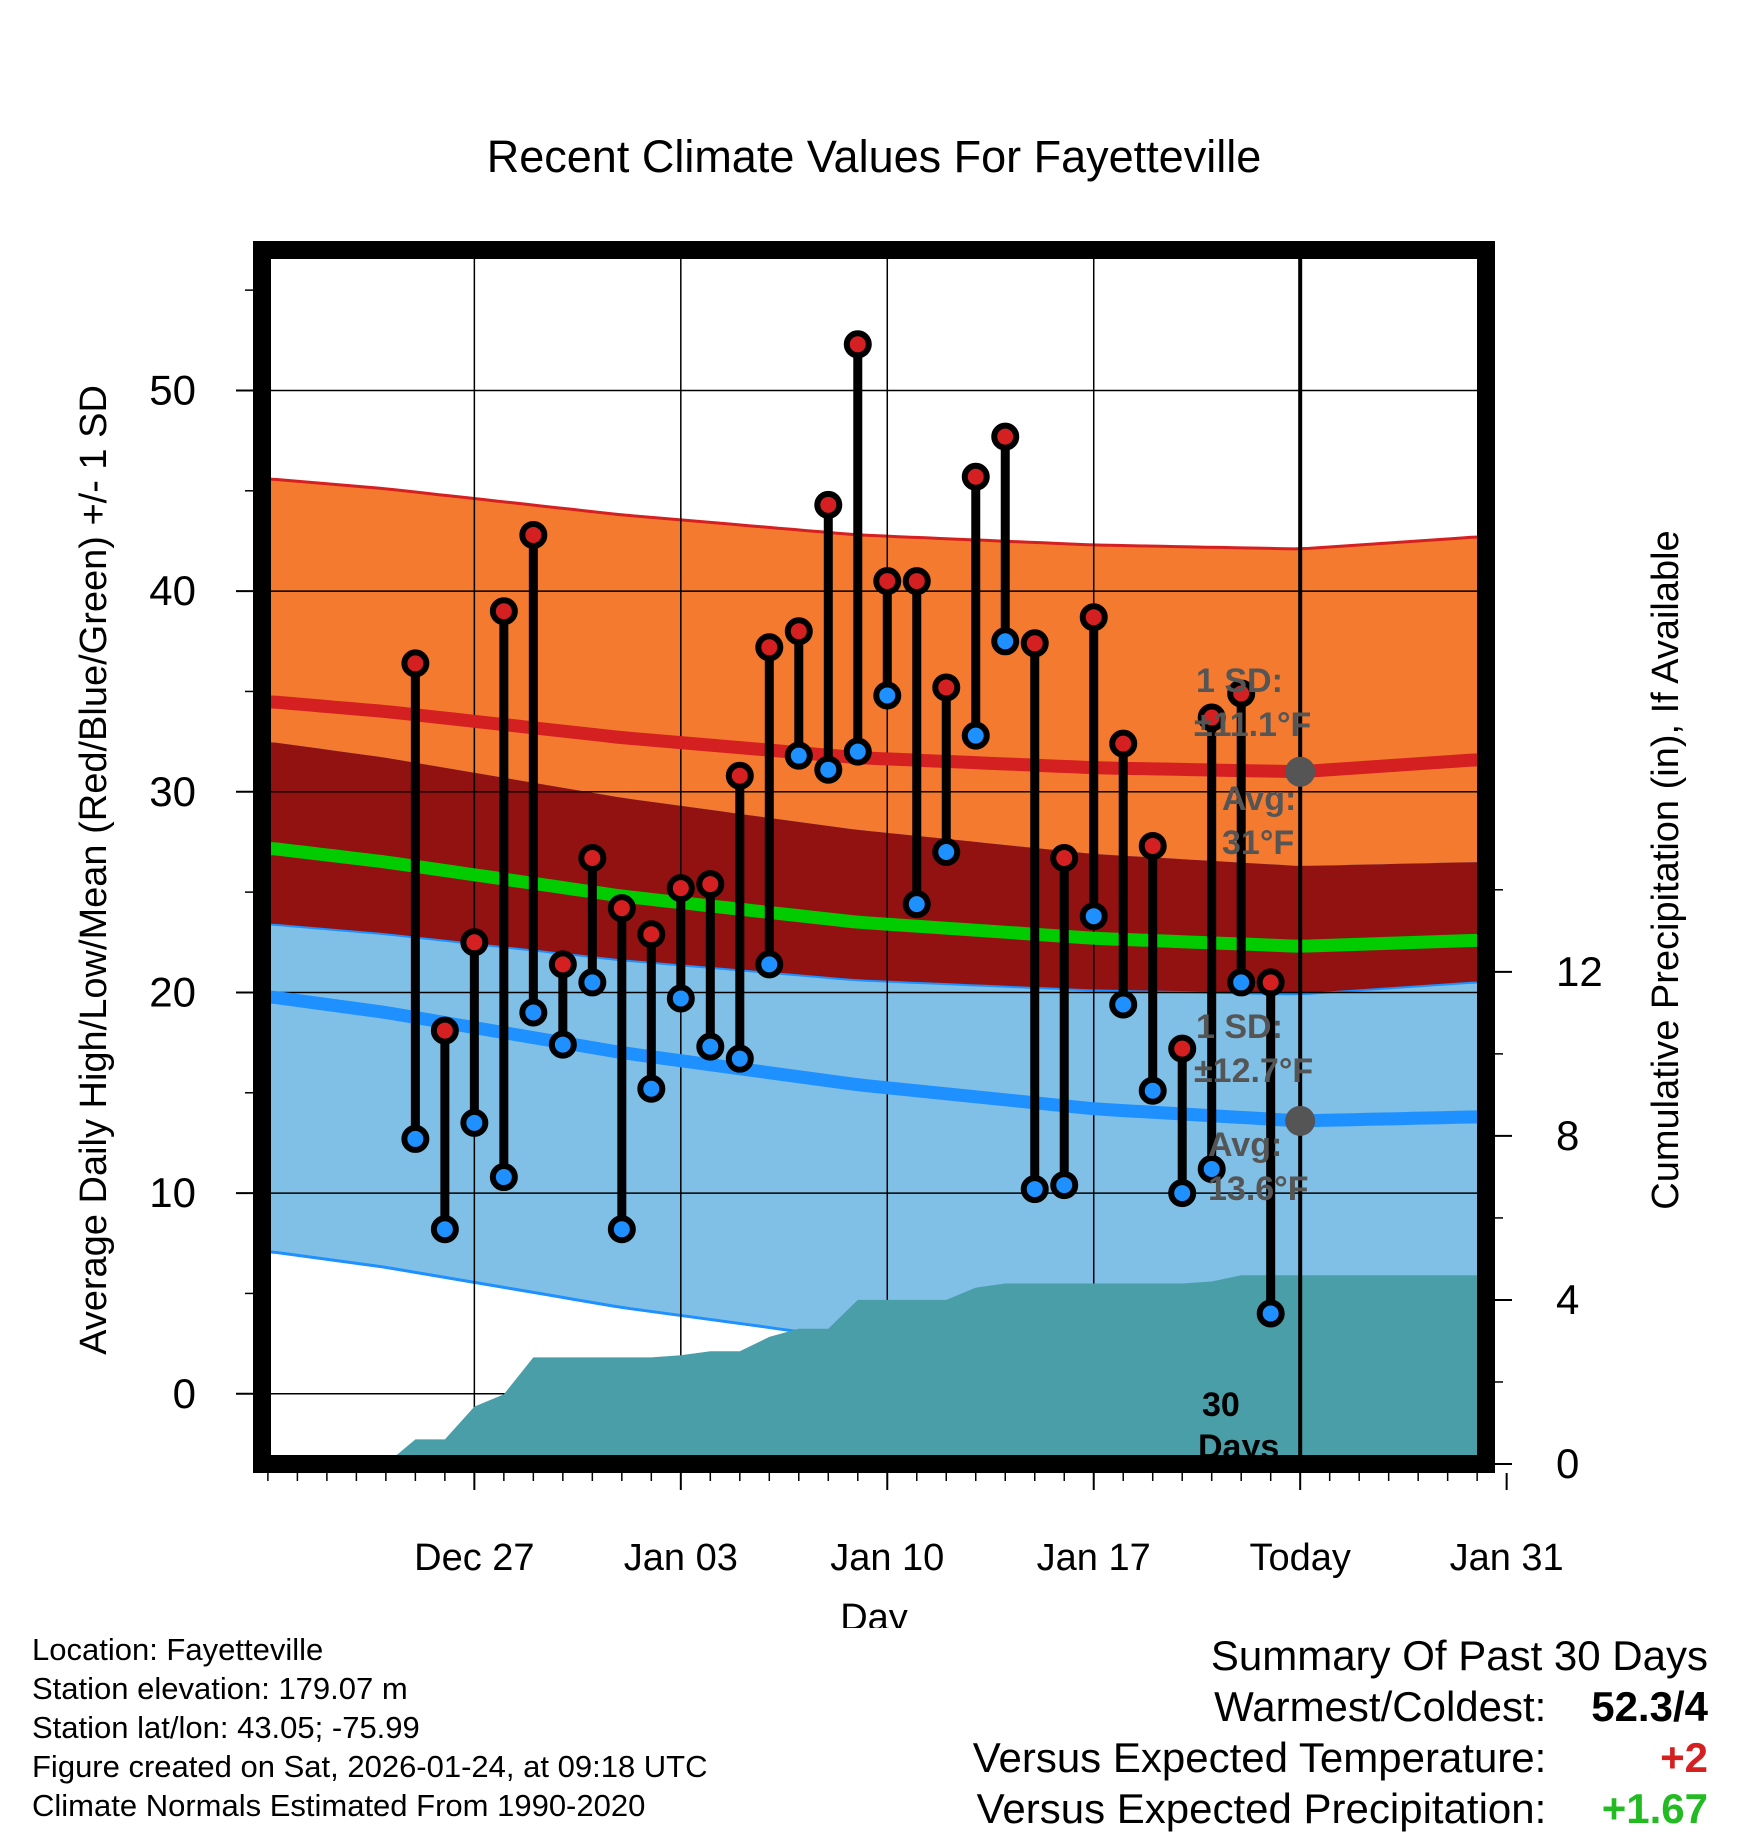  What do you see at coordinates (1239, 1027) in the screenshot?
I see `low-sd-label: 1 SD:` at bounding box center [1239, 1027].